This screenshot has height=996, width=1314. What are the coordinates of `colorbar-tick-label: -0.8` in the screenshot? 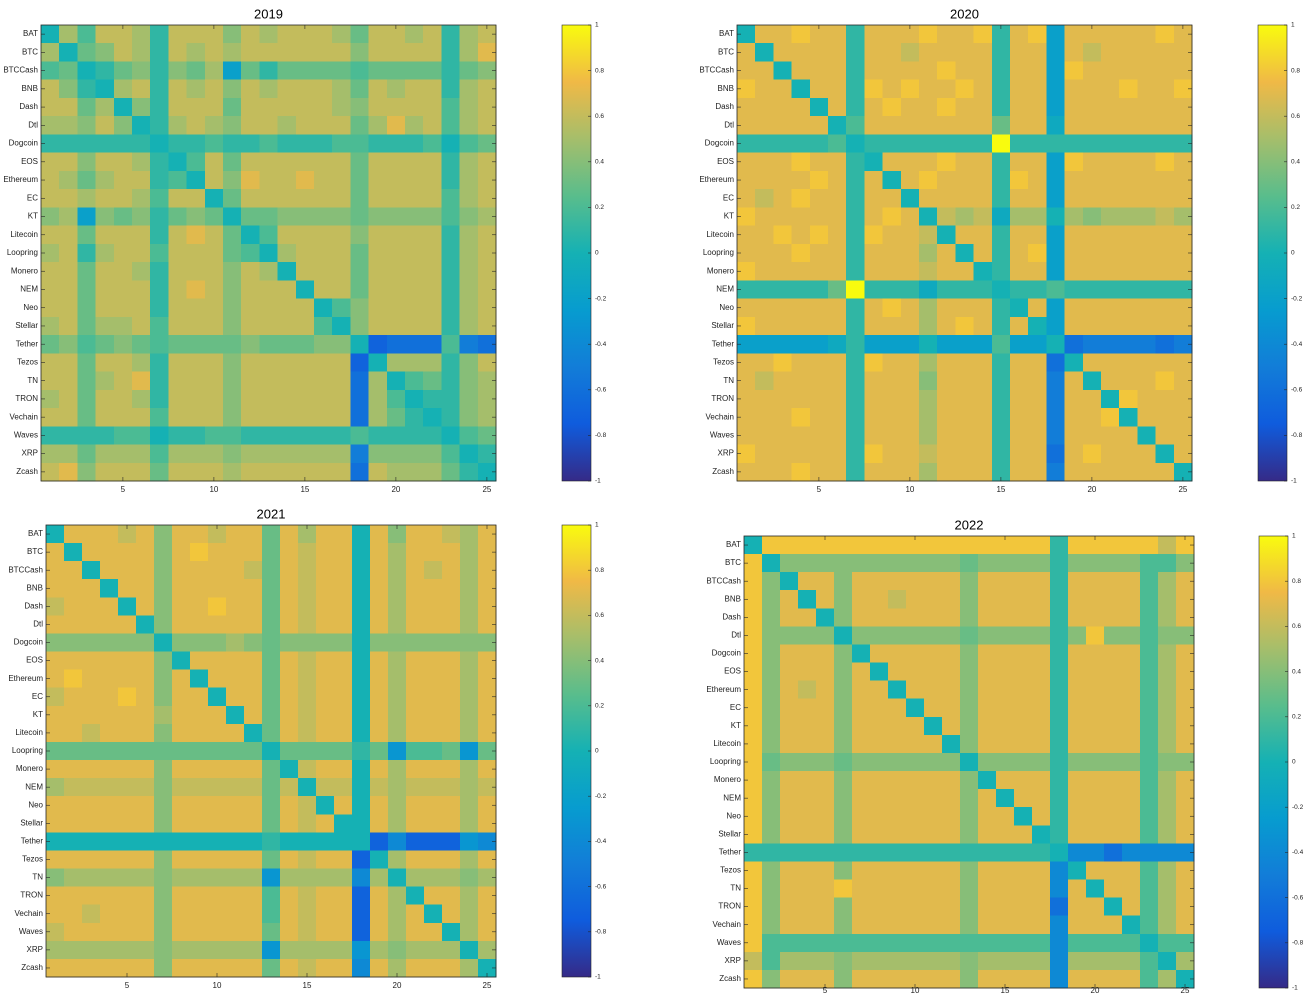 It's located at (601, 932).